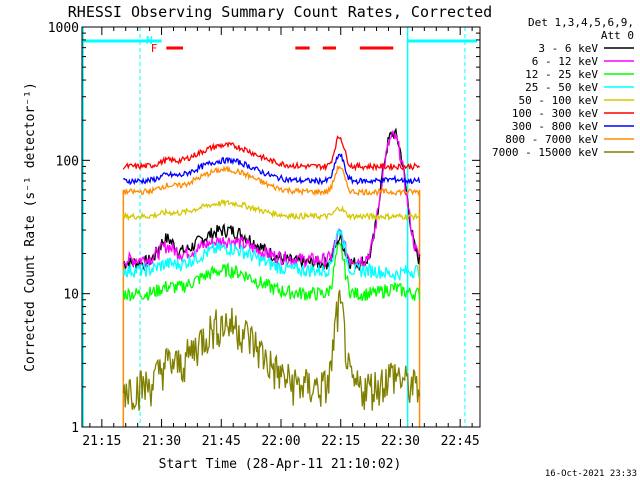 This screenshot has width=640, height=480. I want to click on y-tick-label: 1000, so click(63, 28).